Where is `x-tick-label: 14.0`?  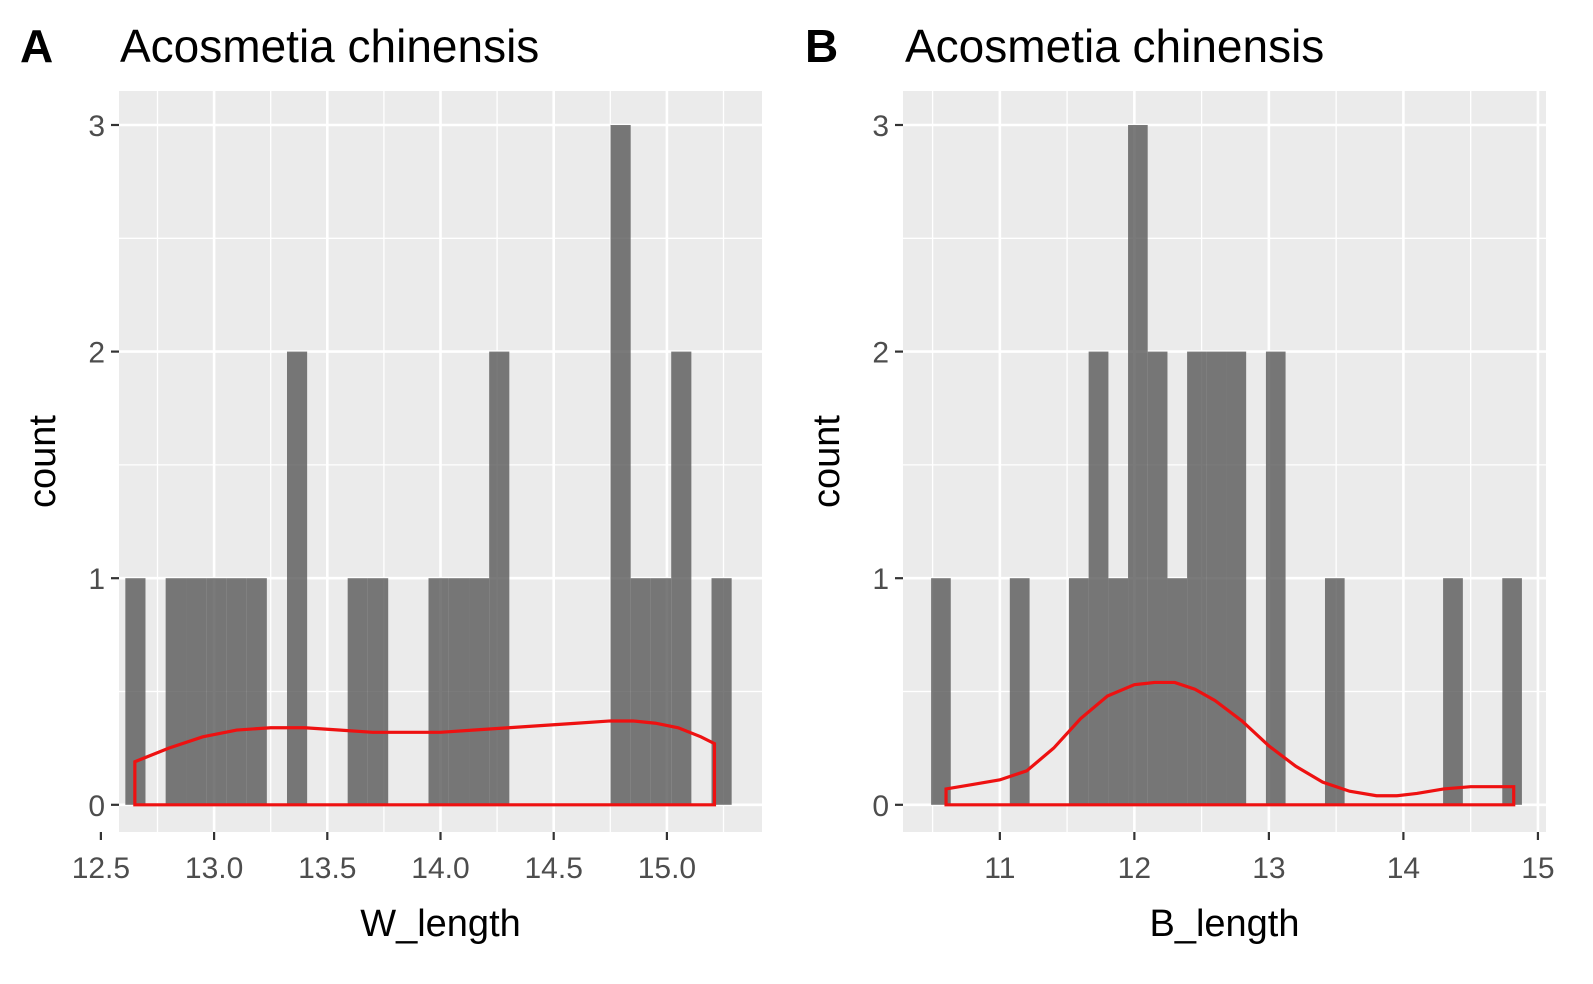
x-tick-label: 14.0 is located at coordinates (440, 868).